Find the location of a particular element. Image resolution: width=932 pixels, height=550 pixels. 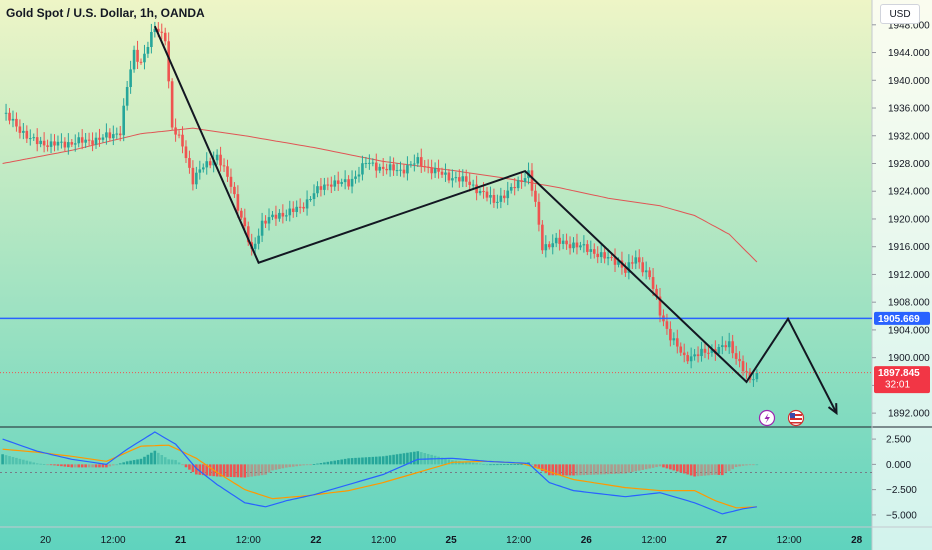

price-tick-label: 1916.000 is located at coordinates (909, 247).